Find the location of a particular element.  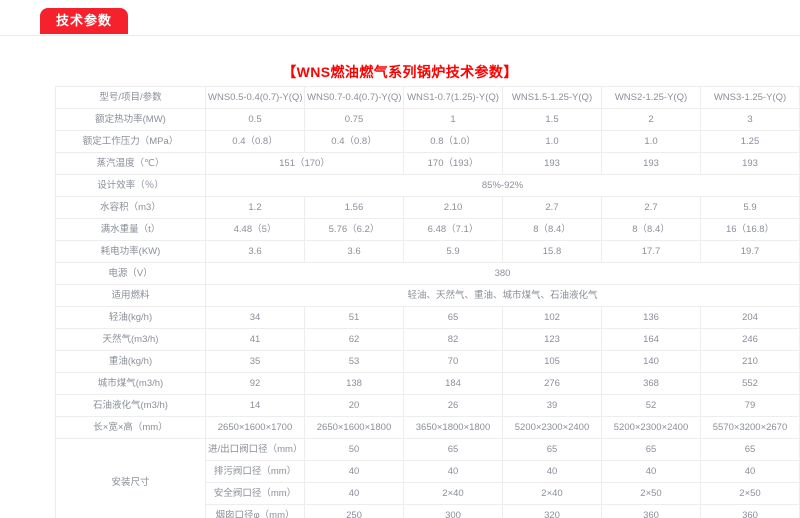

table-cell-value: 1.56 is located at coordinates (354, 207).